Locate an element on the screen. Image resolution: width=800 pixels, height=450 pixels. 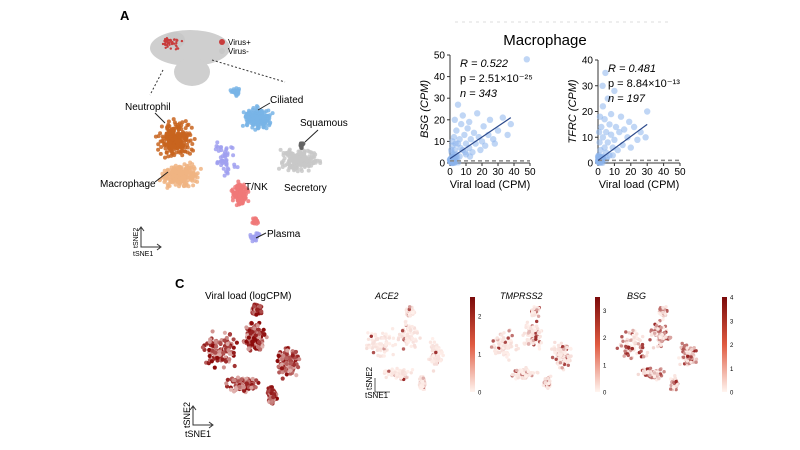
colorbar-tick: 0 is located at coordinates (732, 394).